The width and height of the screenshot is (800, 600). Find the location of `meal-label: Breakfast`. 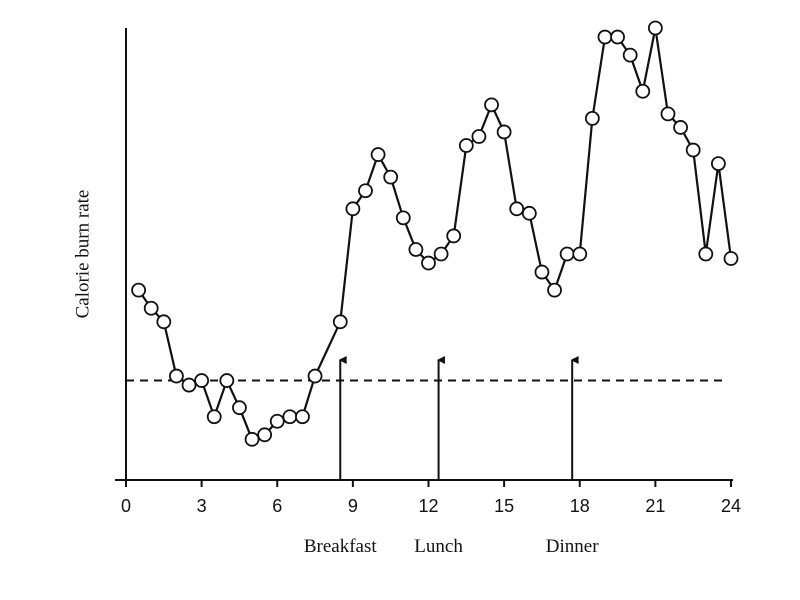

meal-label: Breakfast is located at coordinates (341, 546).